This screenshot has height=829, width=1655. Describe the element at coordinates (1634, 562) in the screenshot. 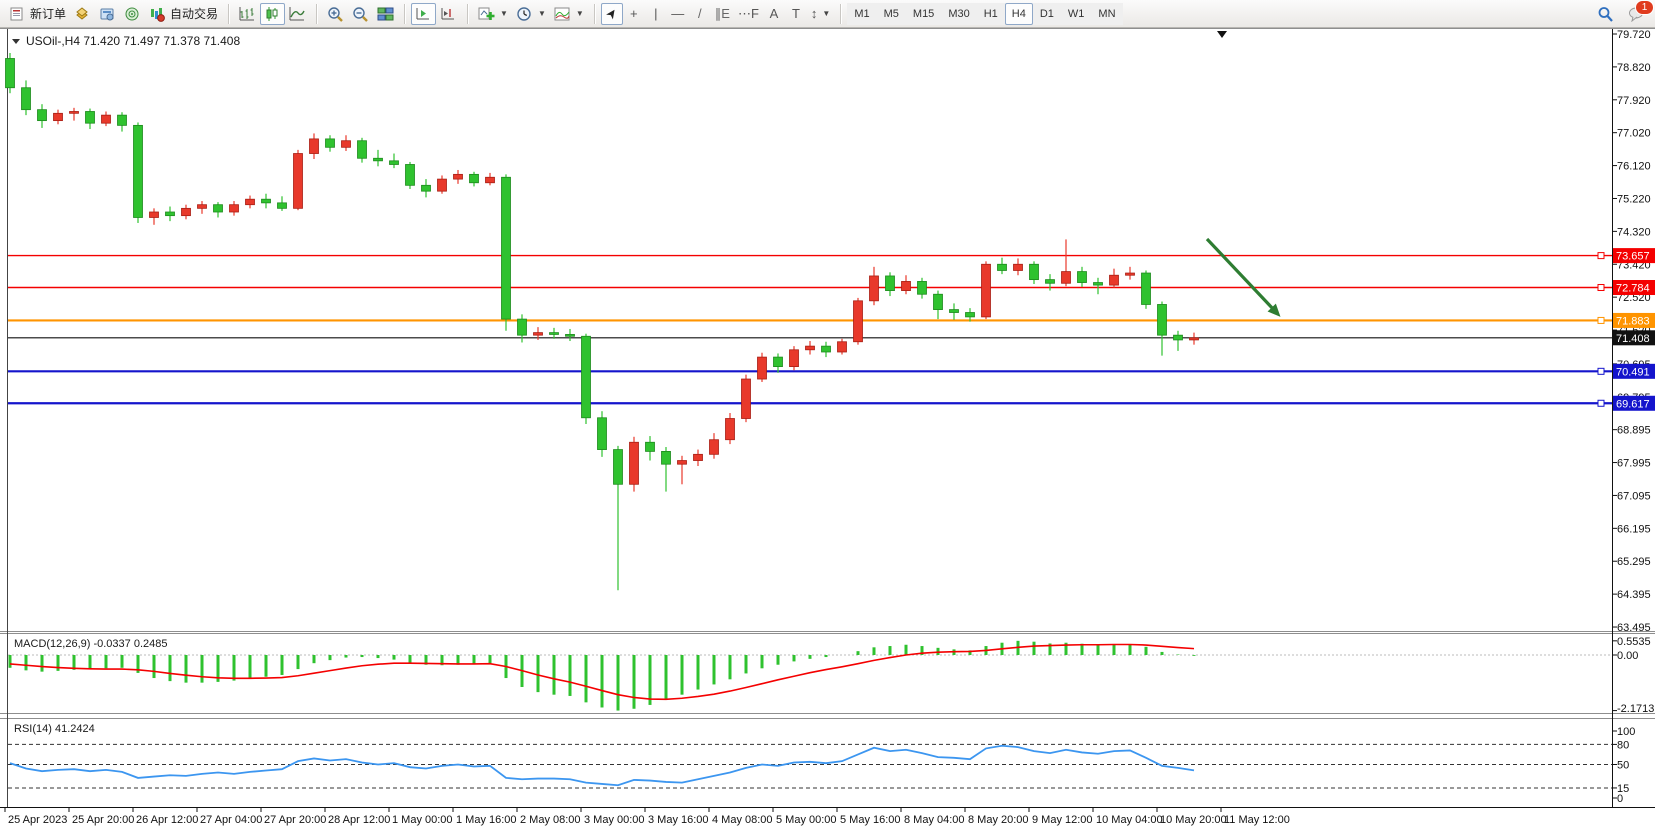

I see `svg-text: 65.295` at that location.